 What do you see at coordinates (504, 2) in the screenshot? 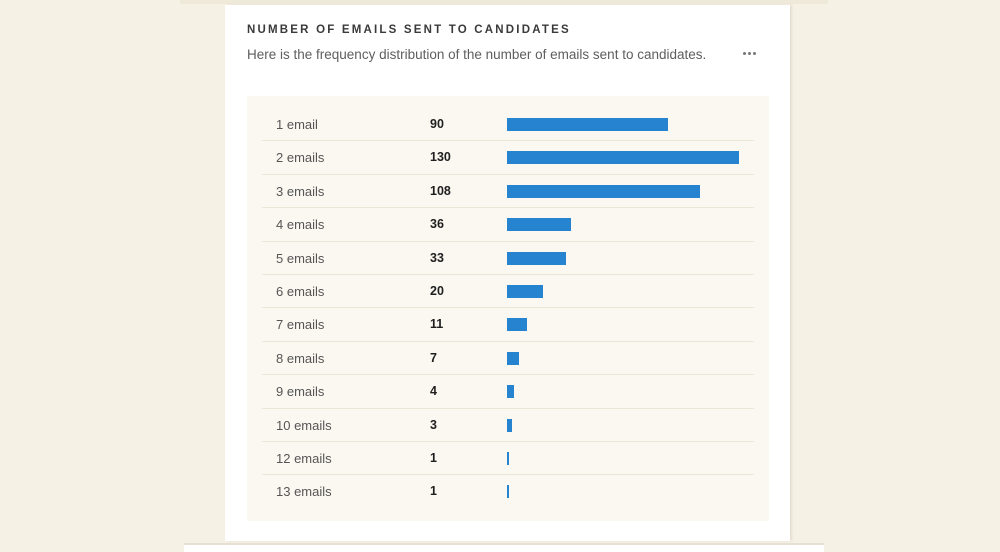
I see `top-edge` at bounding box center [504, 2].